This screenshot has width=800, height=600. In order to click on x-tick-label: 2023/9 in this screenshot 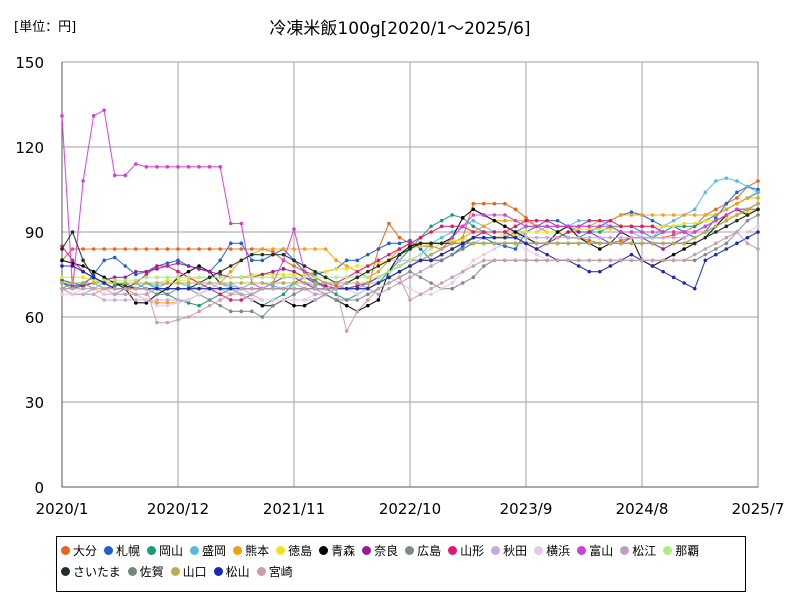, I will do `click(526, 509)`.